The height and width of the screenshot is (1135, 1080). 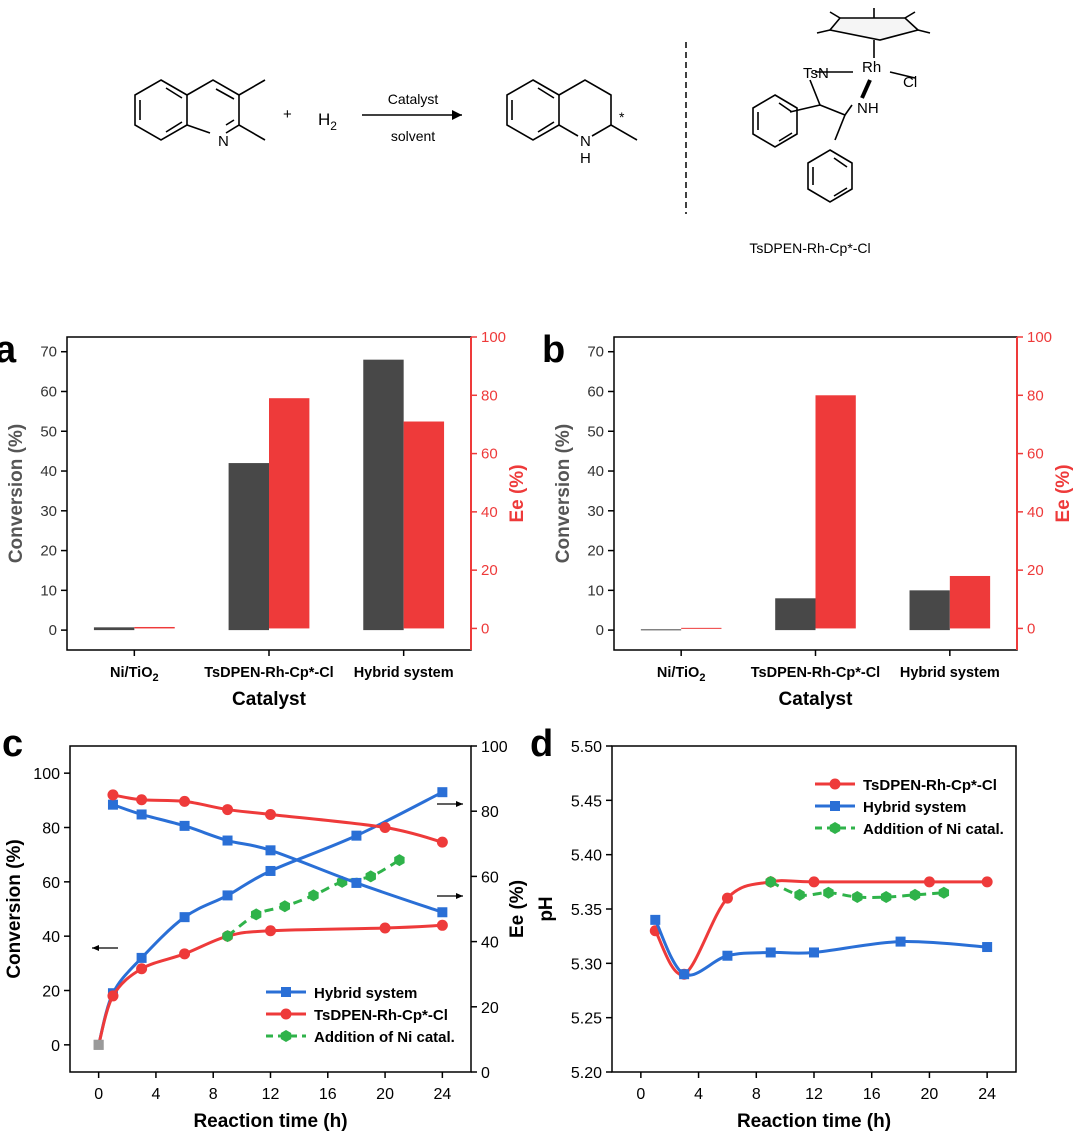 What do you see at coordinates (546, 908) in the screenshot?
I see `y-axis-title: pH` at bounding box center [546, 908].